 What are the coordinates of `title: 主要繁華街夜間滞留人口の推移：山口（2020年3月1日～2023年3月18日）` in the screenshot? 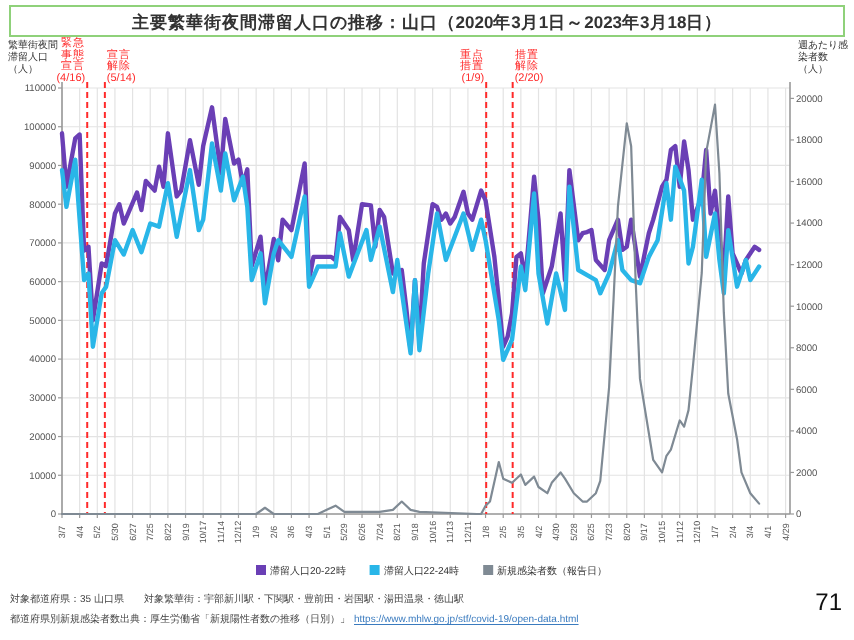 It's located at (427, 21).